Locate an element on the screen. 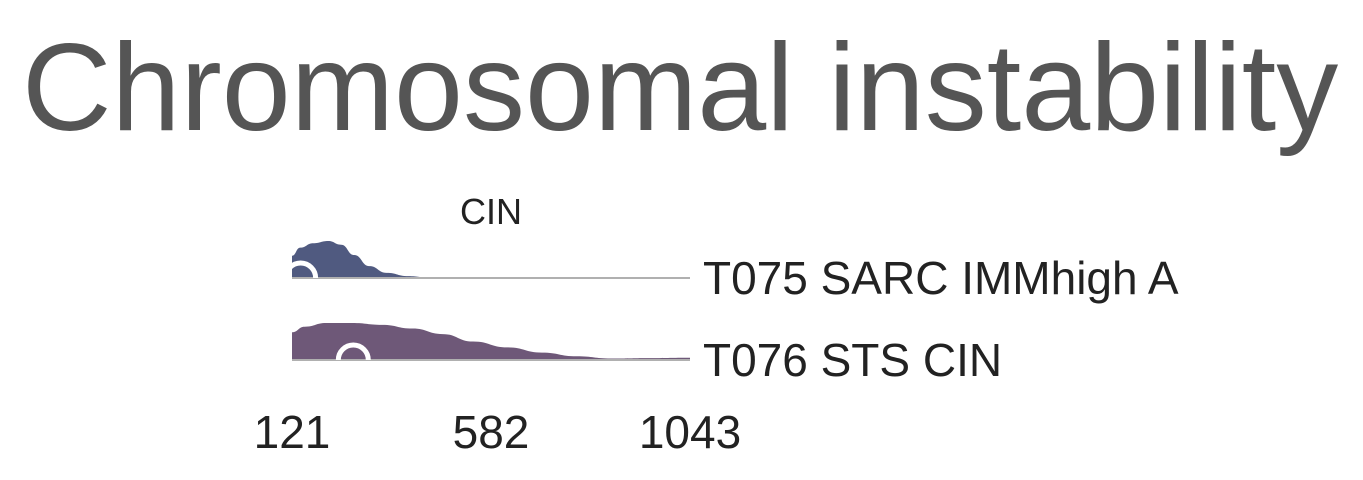  x-tick-label: 582 is located at coordinates (491, 432).